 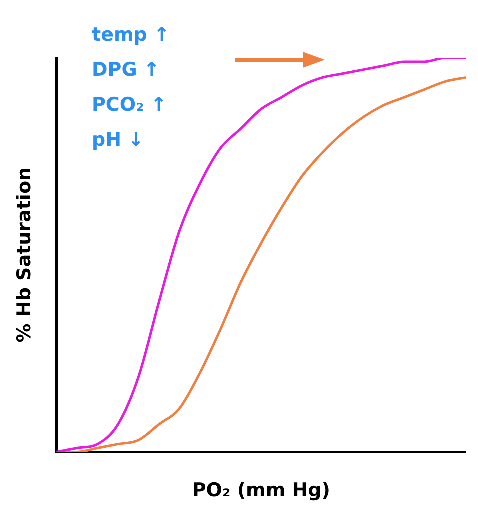 What do you see at coordinates (126, 70) in the screenshot?
I see `annotation: DPG ↑` at bounding box center [126, 70].